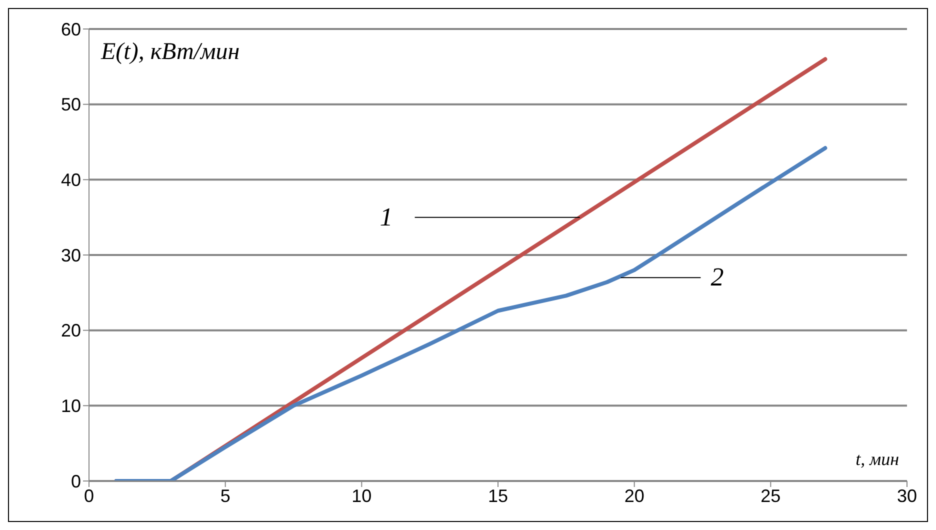 The width and height of the screenshot is (936, 530). Describe the element at coordinates (498, 496) in the screenshot. I see `x-tick-label: 15` at that location.